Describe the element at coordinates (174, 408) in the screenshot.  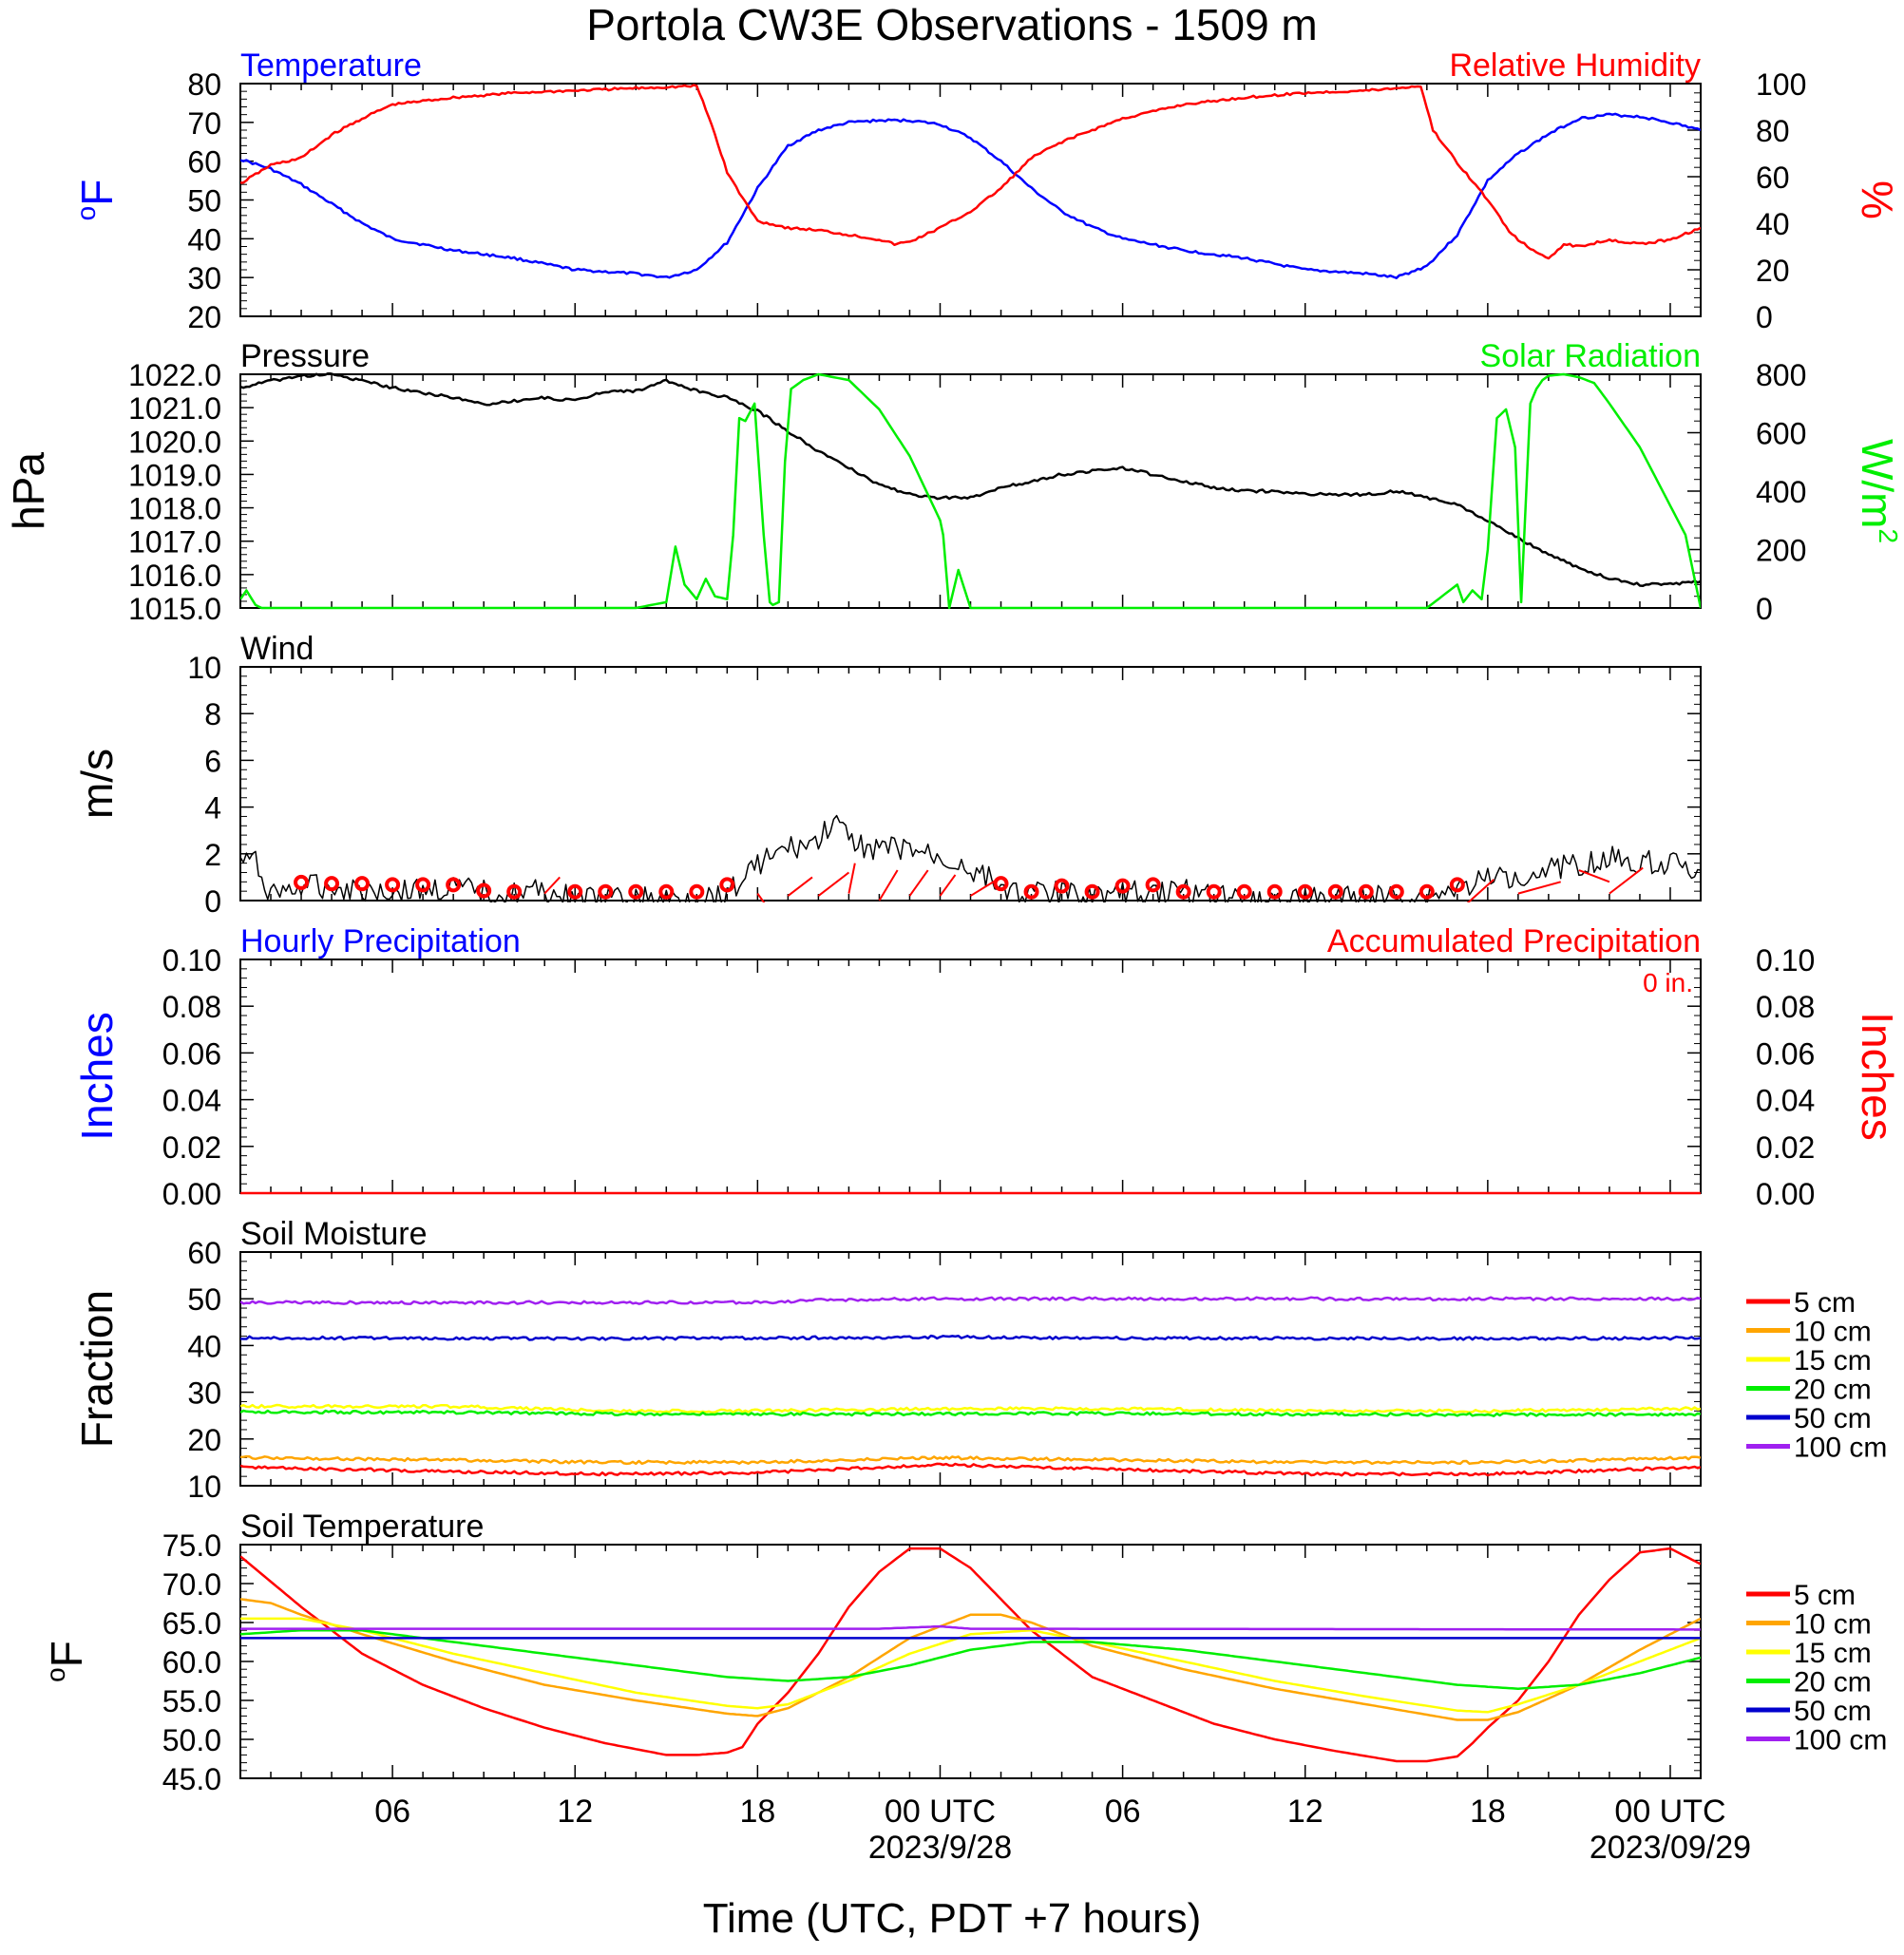
I see `y-tick-label-left: 1021.0` at that location.